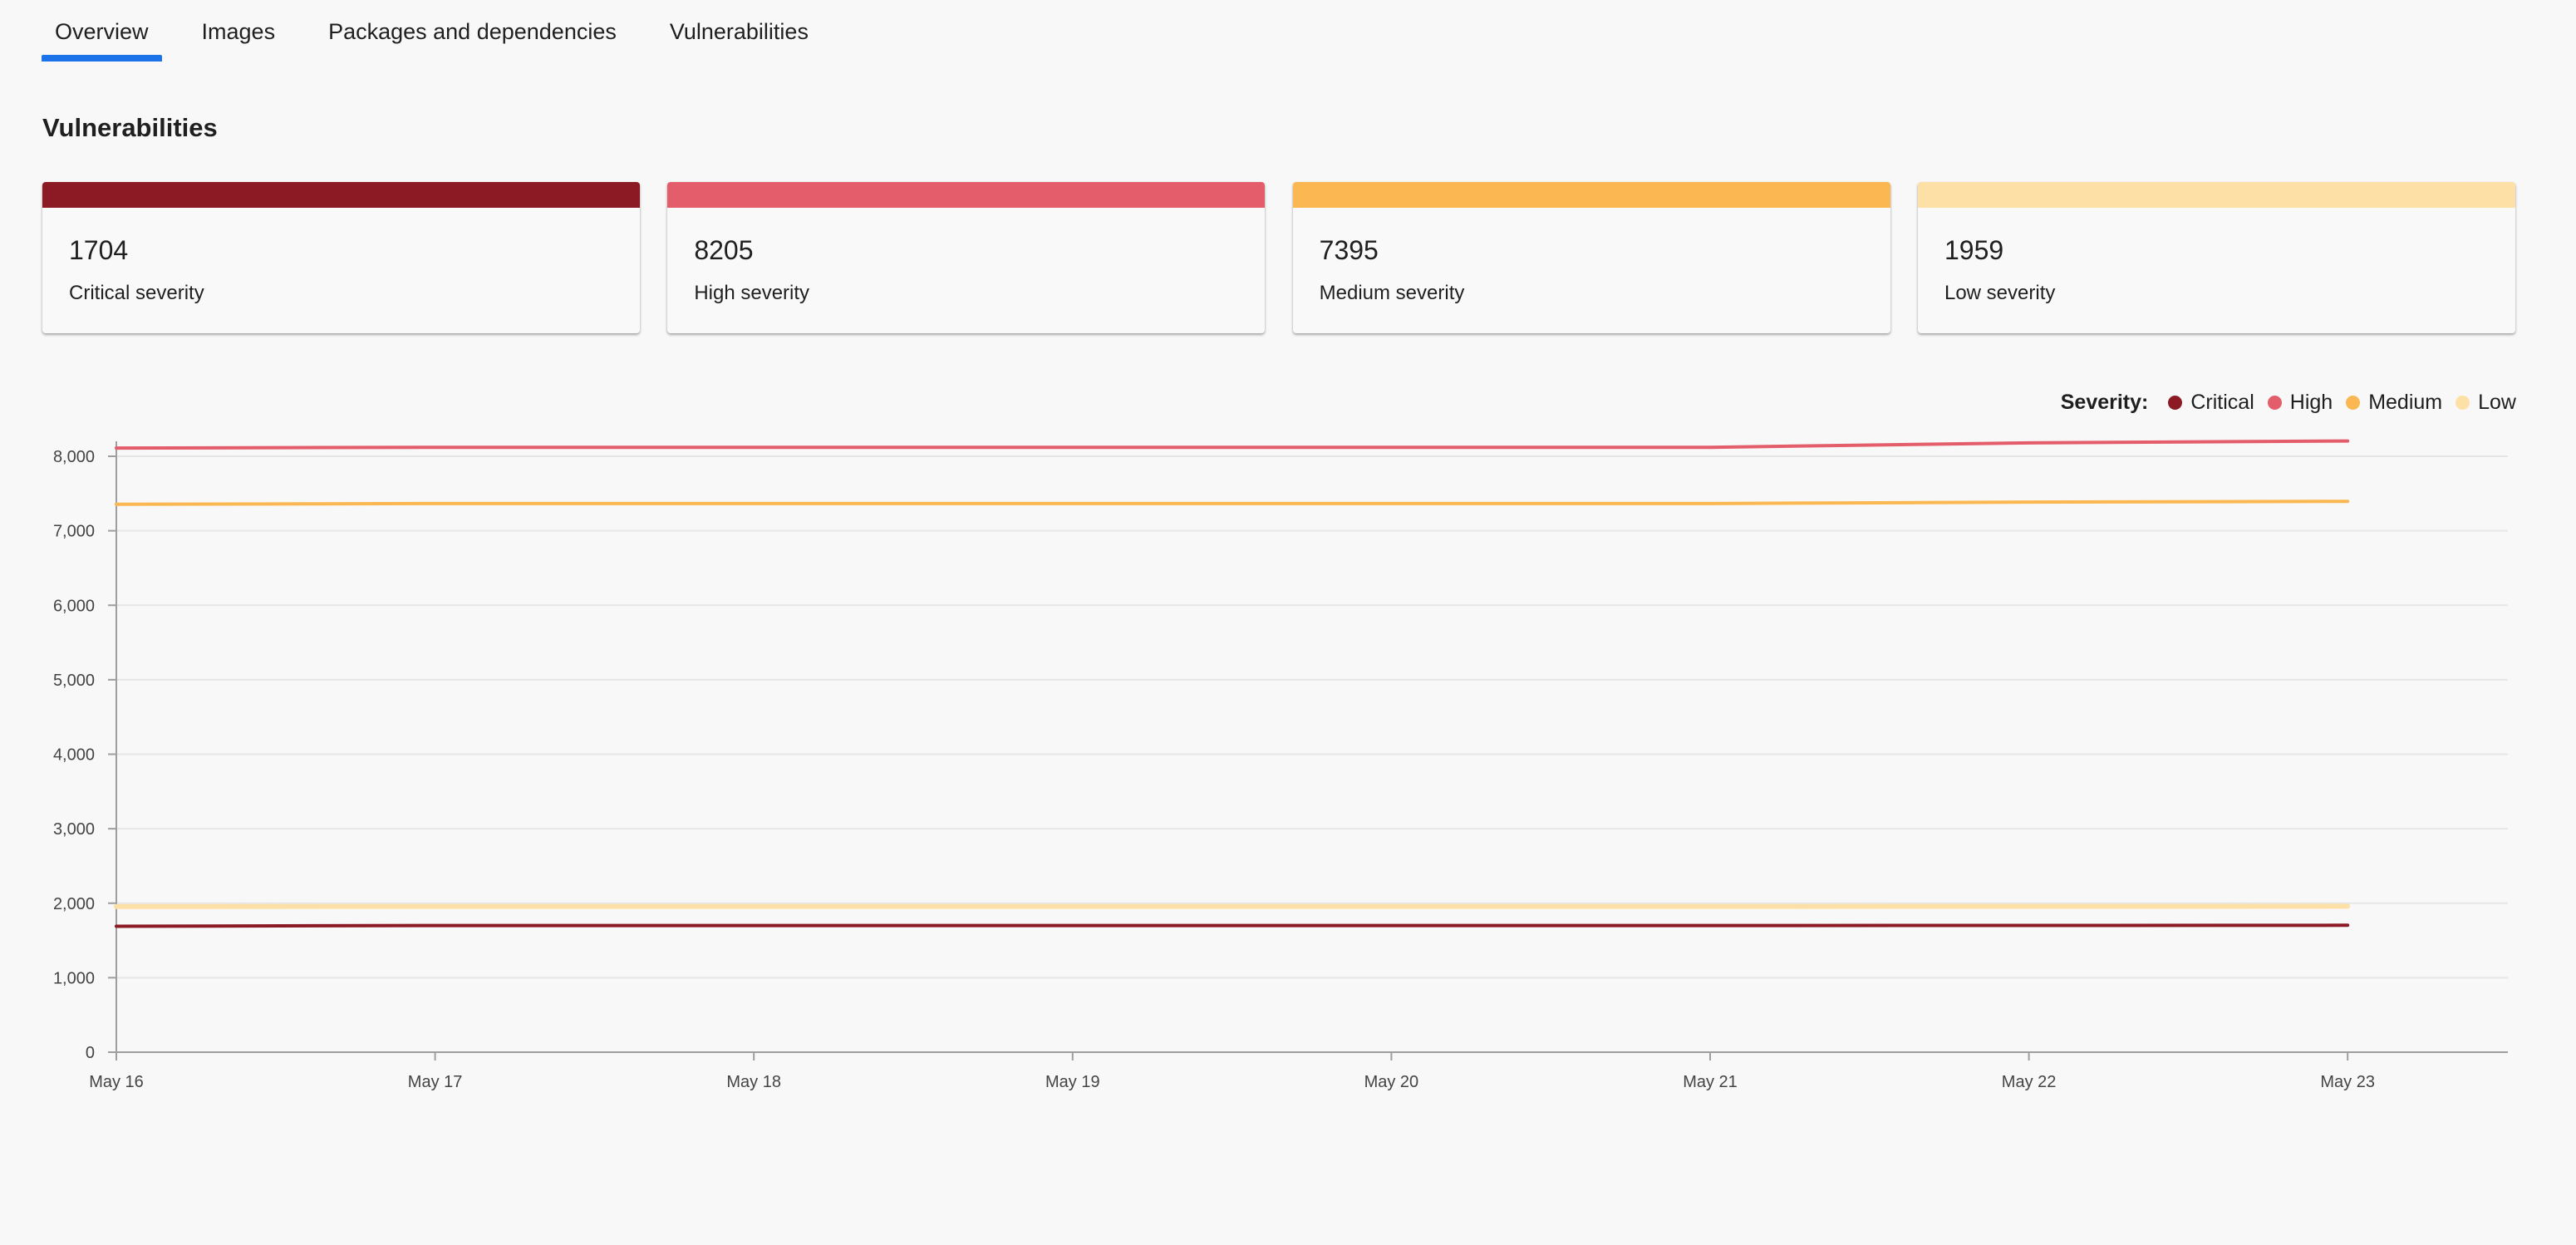  I want to click on high-count: 8205, so click(724, 250).